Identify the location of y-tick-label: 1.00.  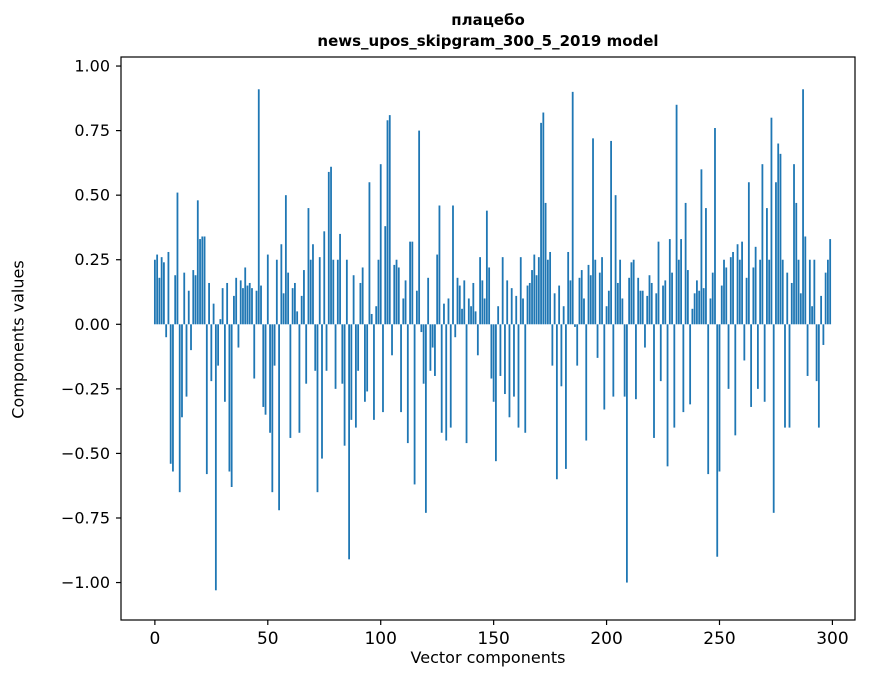
(92, 66).